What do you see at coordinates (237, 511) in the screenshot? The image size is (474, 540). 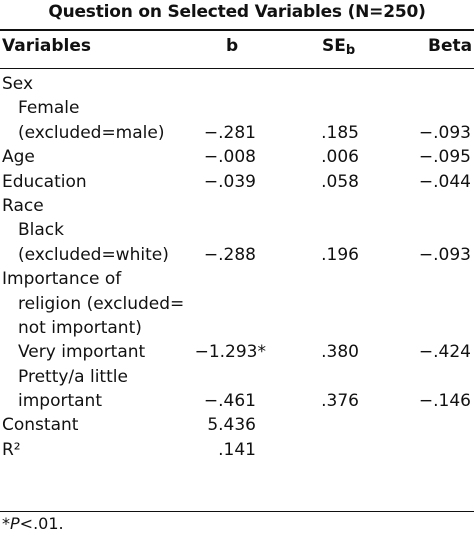 I see `bottom-rule` at bounding box center [237, 511].